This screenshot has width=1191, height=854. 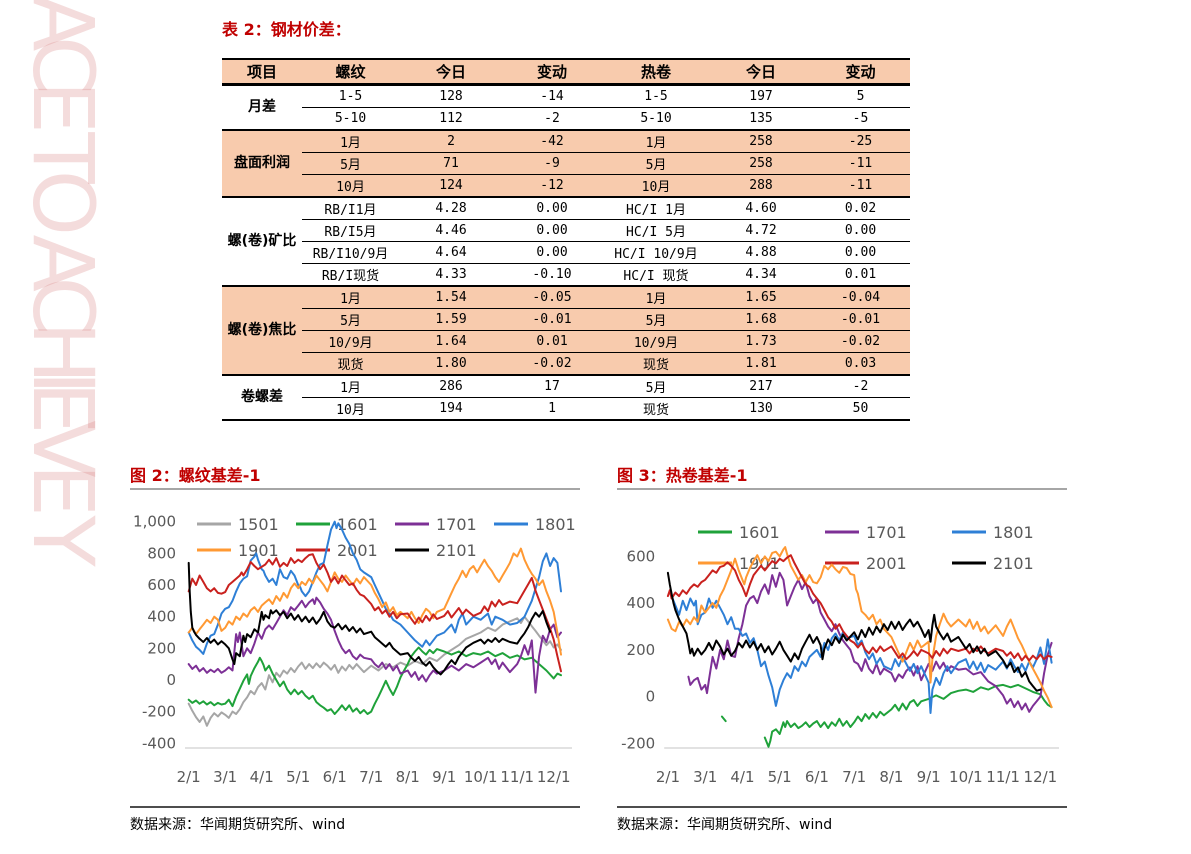 I want to click on column-header: 项目, so click(x=261, y=71).